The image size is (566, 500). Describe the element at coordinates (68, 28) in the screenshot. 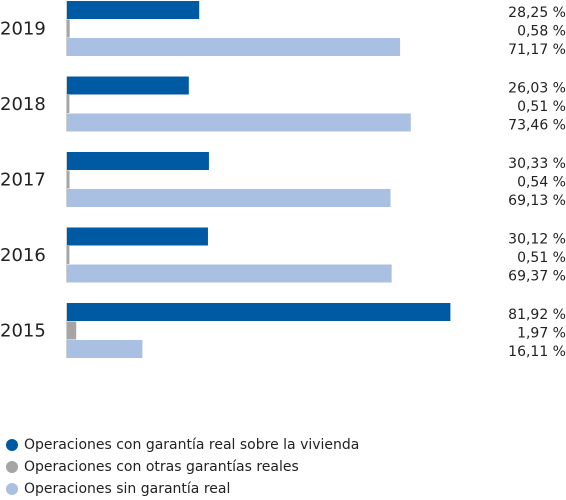

I see `bar-otras-2019` at that location.